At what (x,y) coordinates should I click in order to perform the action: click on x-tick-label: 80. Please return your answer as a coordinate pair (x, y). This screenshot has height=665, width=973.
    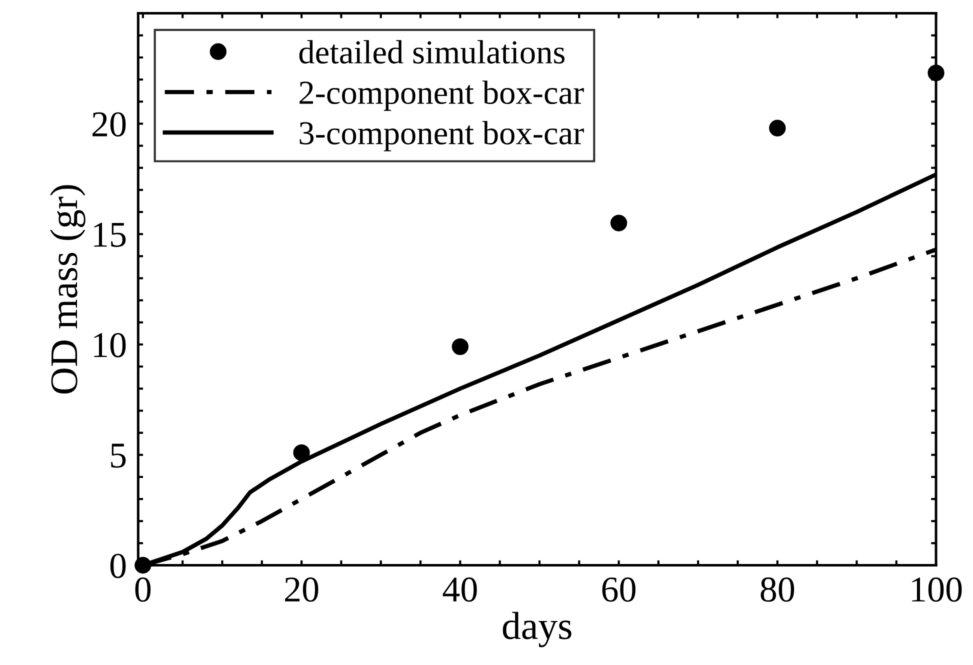
    Looking at the image, I should click on (777, 589).